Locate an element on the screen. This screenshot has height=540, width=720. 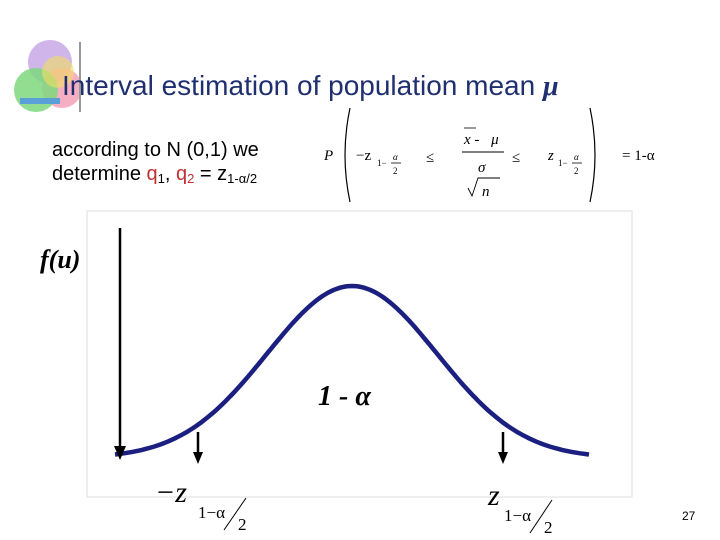
formula-left: −z is located at coordinates (363, 156).